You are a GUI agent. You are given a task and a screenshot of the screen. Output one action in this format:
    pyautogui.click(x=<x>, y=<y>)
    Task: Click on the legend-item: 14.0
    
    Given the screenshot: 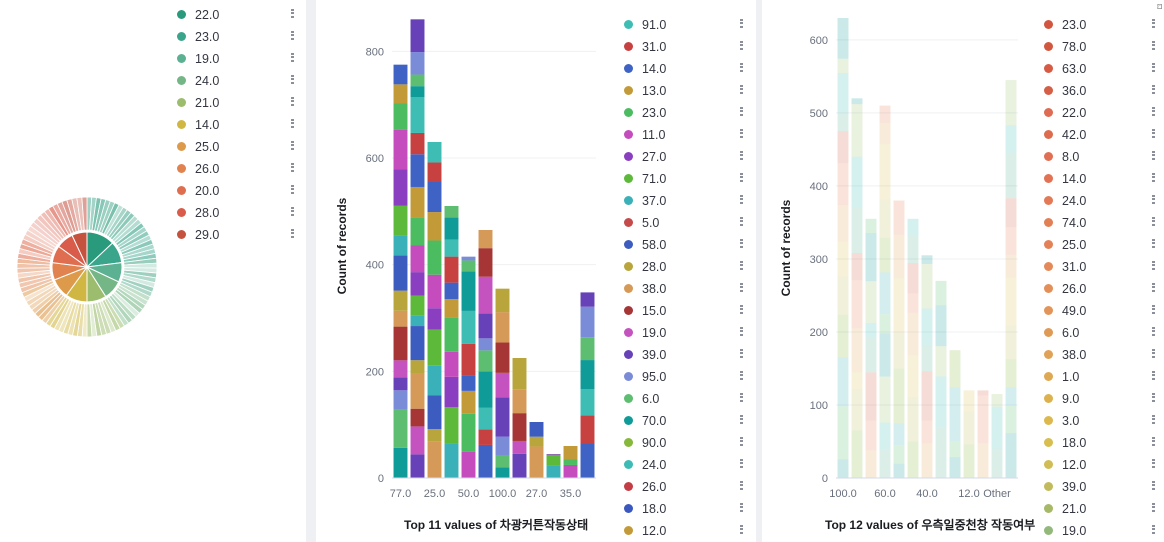 What is the action you would take?
    pyautogui.click(x=1100, y=179)
    